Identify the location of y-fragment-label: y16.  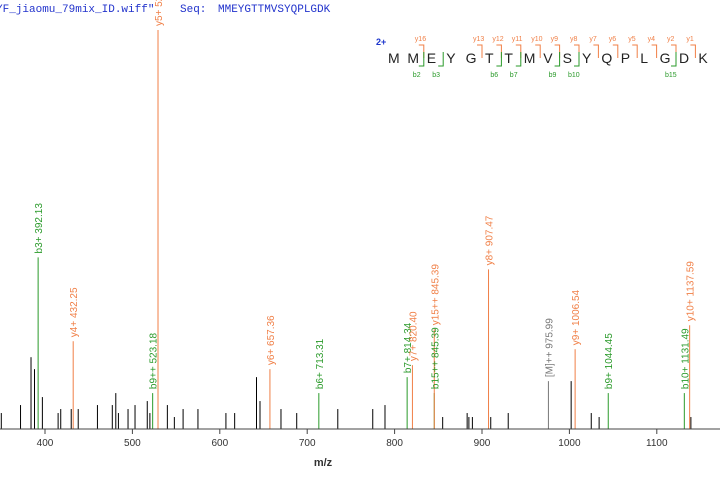
(420, 39).